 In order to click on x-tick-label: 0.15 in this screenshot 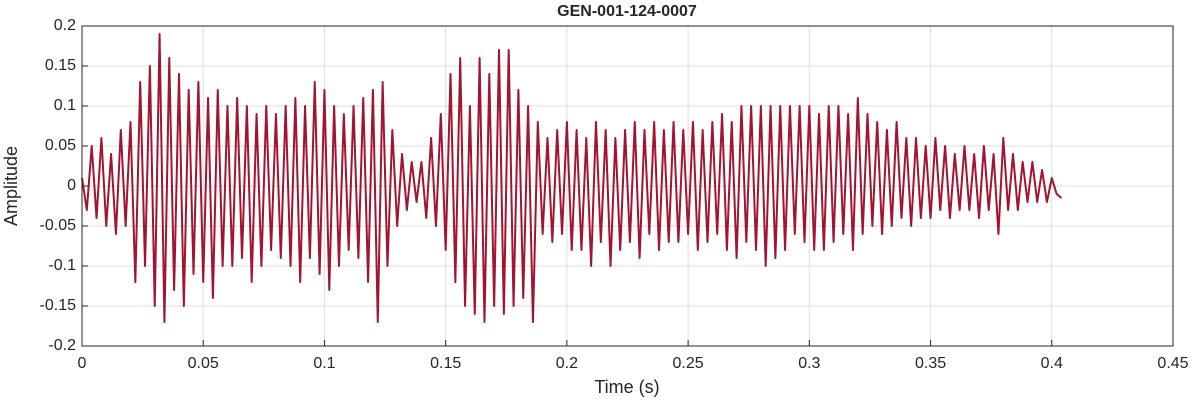, I will do `click(445, 363)`.